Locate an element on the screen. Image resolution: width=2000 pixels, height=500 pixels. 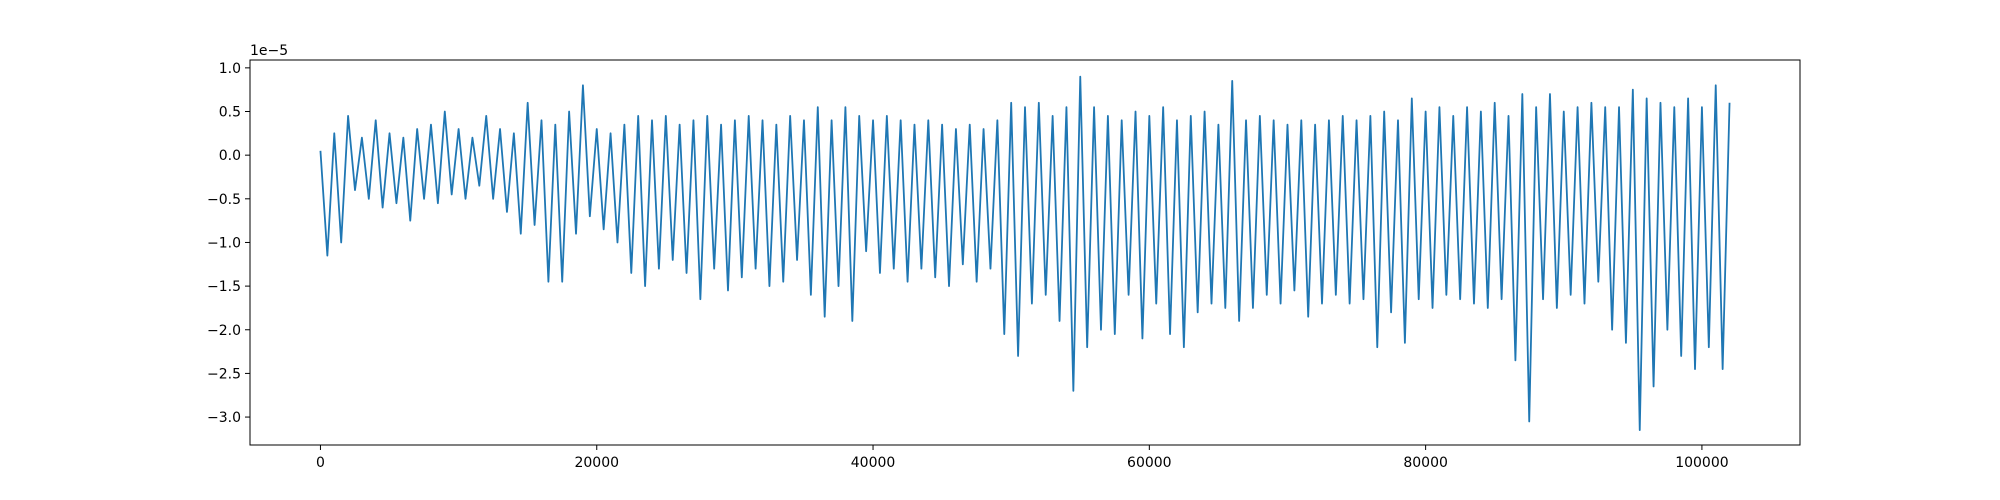
y-tick-label: 0.5 is located at coordinates (230, 113).